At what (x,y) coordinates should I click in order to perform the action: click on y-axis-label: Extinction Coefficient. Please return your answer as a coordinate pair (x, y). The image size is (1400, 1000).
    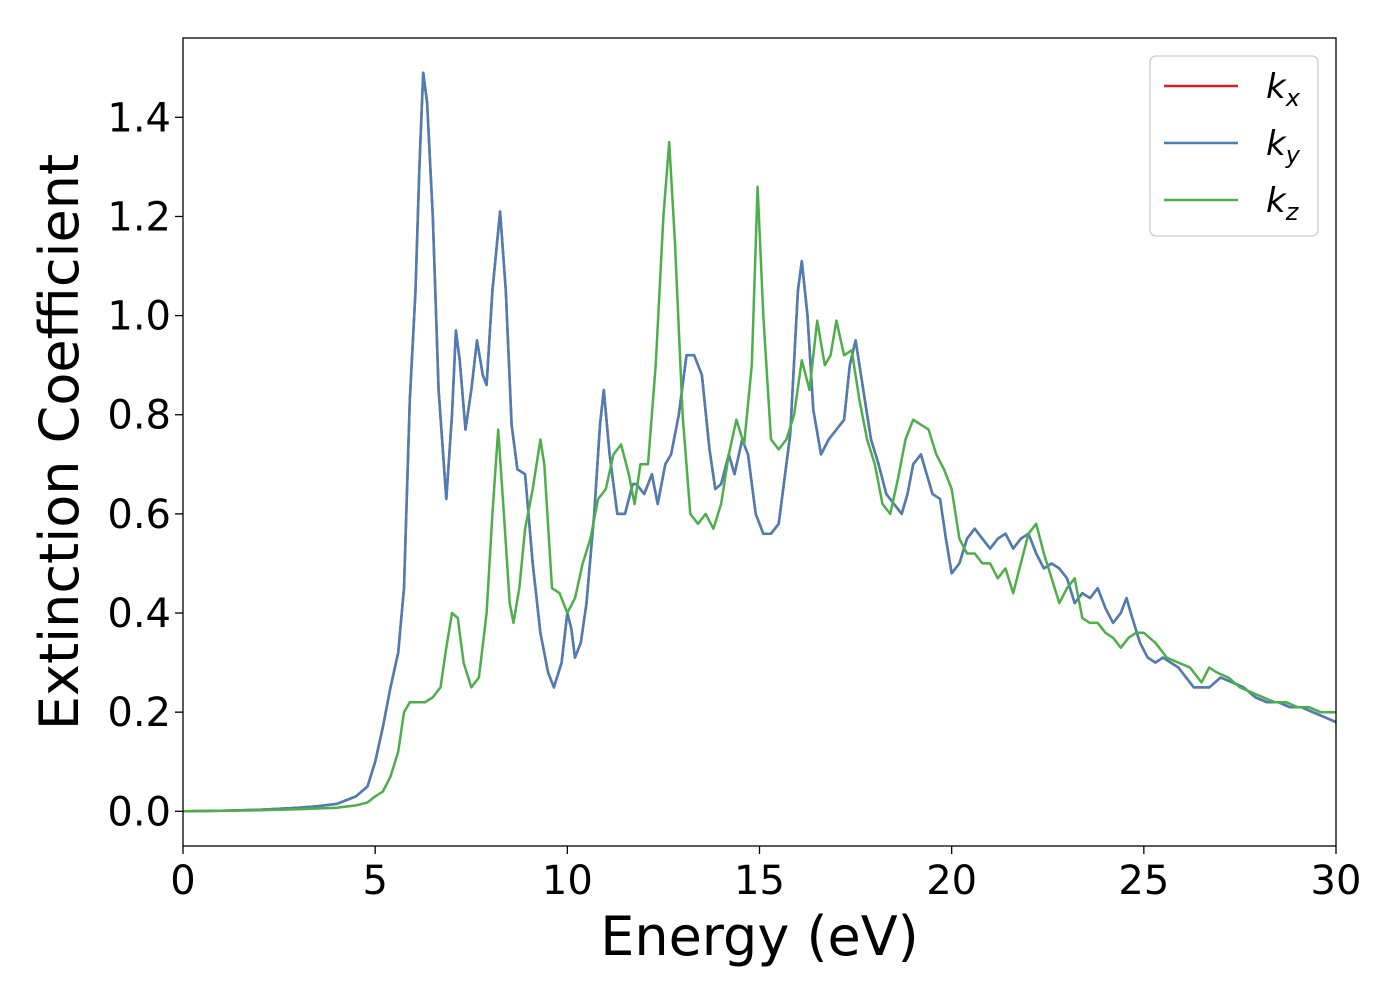
    Looking at the image, I should click on (59, 442).